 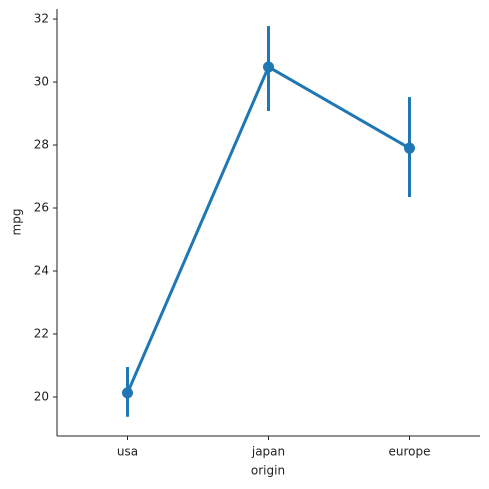 I want to click on x-axis-label: origin, so click(x=268, y=471).